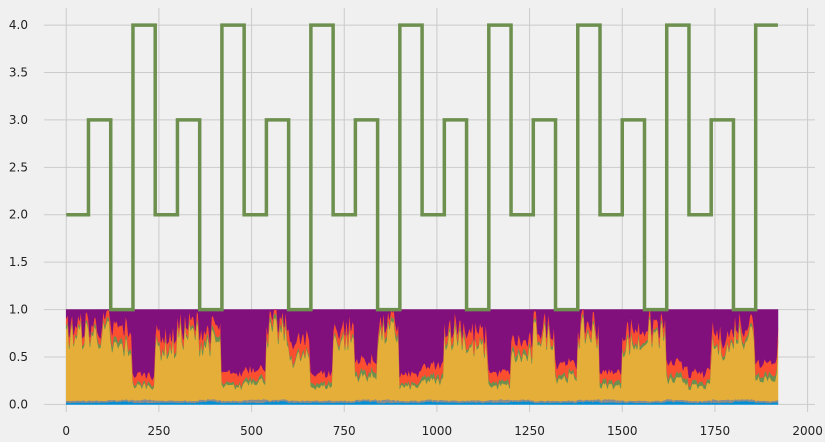 The width and height of the screenshot is (825, 442). Describe the element at coordinates (18, 310) in the screenshot. I see `y-tick-label-2: 1.0` at that location.